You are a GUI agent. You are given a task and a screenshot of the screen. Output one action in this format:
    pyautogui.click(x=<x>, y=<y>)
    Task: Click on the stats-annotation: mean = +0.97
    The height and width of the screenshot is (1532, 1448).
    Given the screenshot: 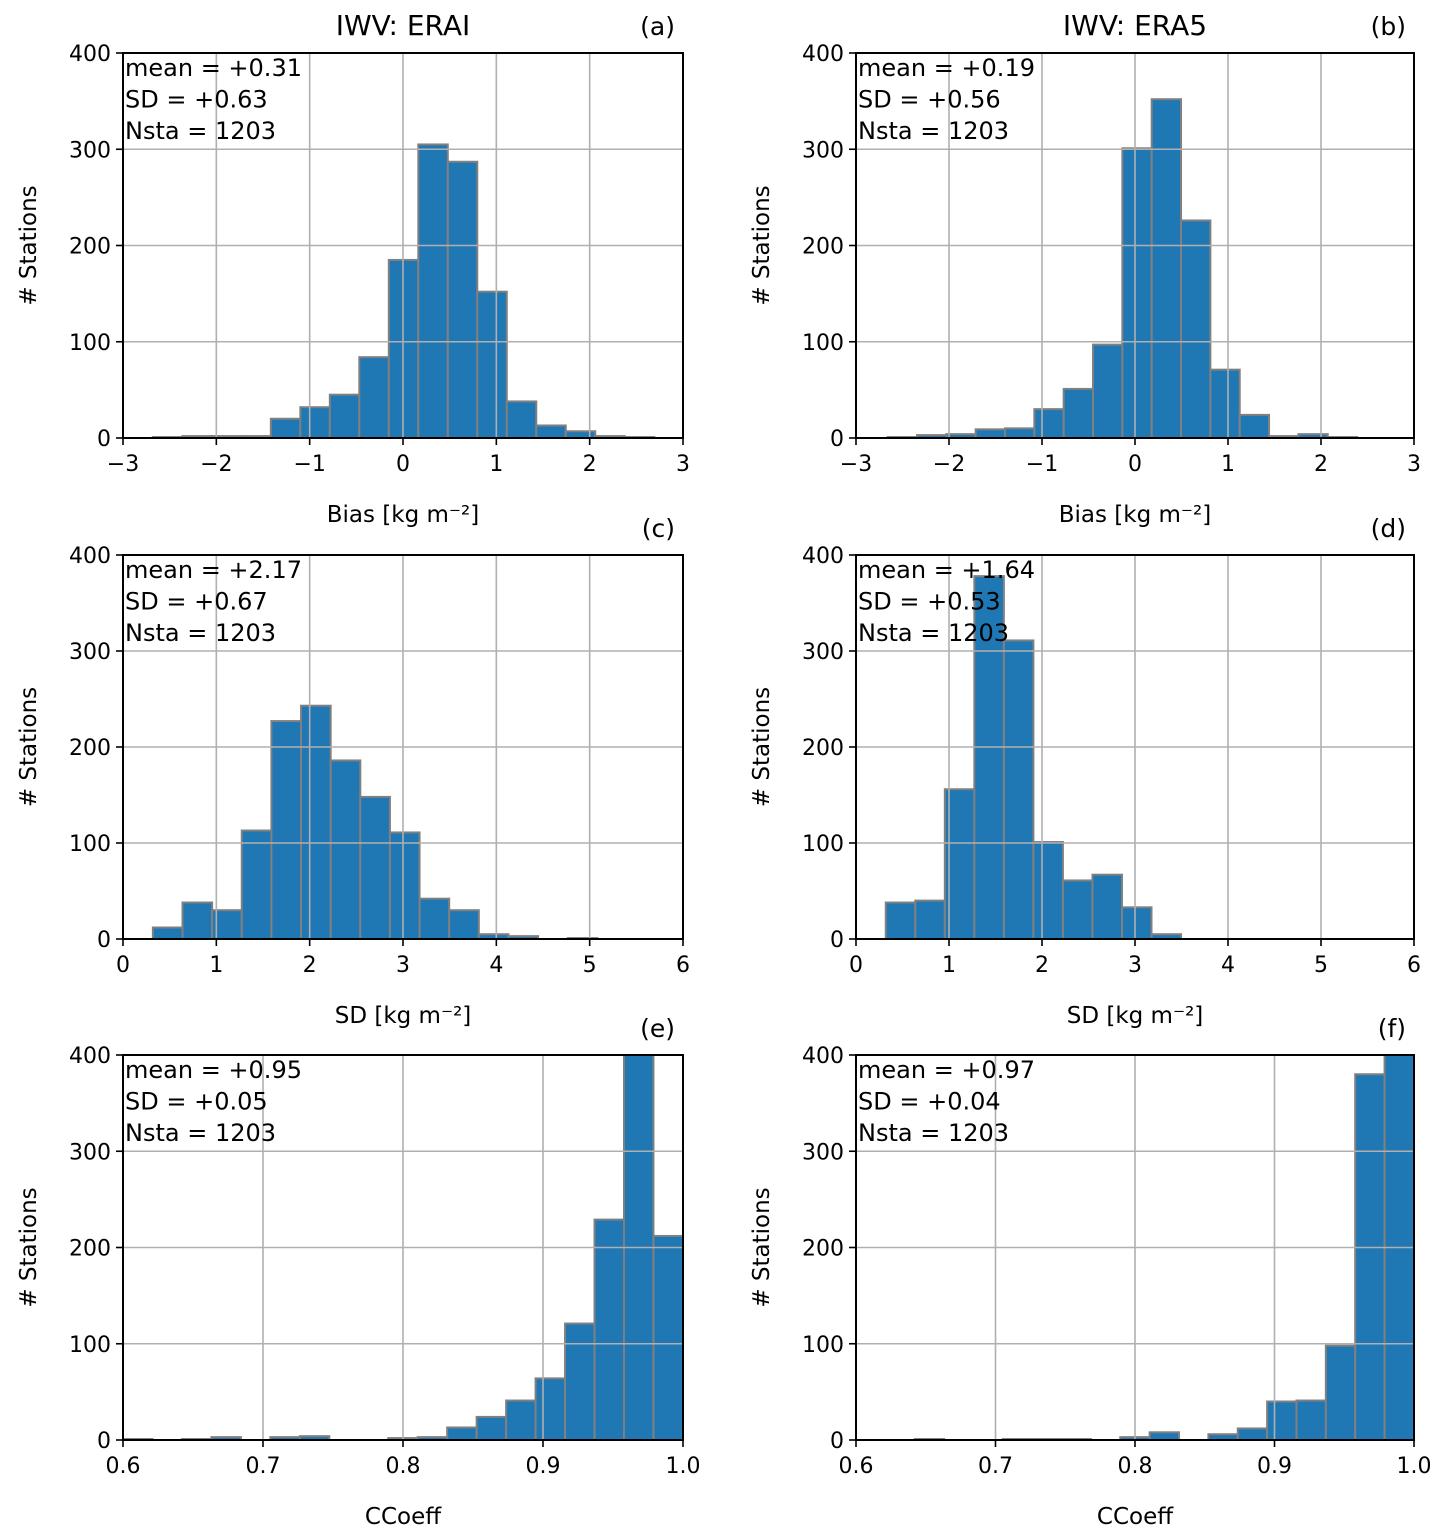 What is the action you would take?
    pyautogui.click(x=946, y=1070)
    